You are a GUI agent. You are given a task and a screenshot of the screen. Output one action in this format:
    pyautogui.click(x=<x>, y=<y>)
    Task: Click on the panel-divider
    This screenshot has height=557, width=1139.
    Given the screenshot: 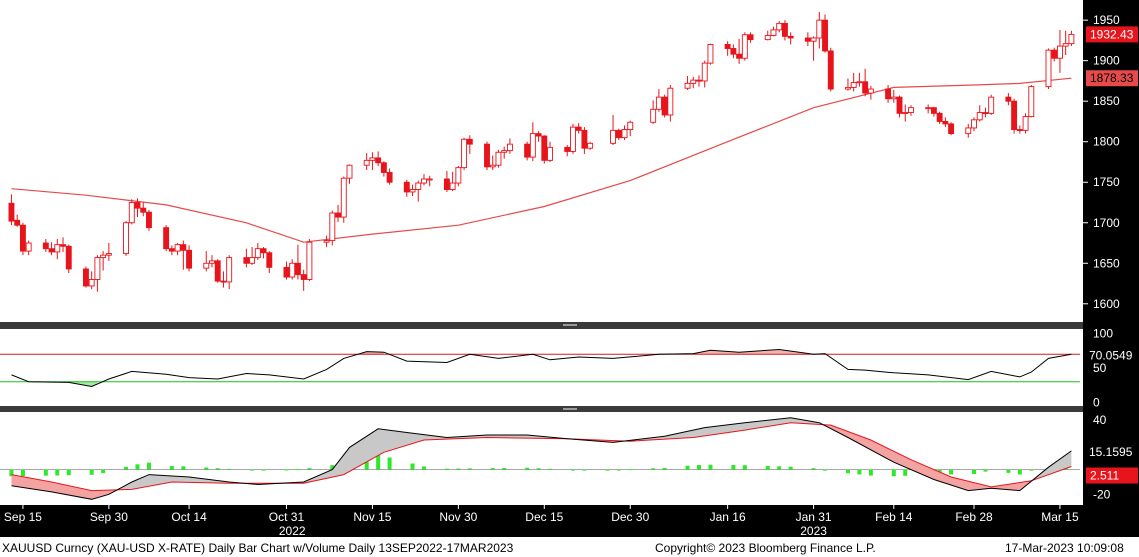 What is the action you would take?
    pyautogui.click(x=541, y=409)
    